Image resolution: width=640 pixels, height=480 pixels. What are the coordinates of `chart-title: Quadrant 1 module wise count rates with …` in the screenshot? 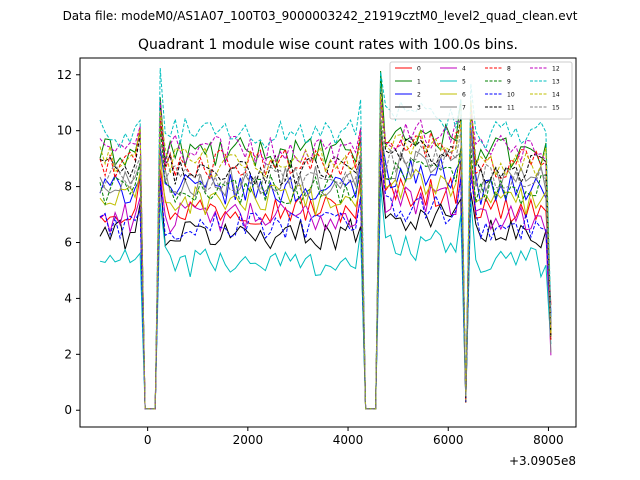 It's located at (328, 45).